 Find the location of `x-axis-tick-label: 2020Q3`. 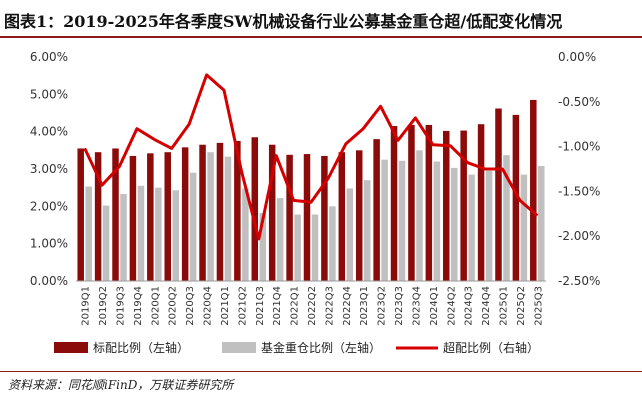

x-axis-tick-label: 2020Q3 is located at coordinates (190, 306).